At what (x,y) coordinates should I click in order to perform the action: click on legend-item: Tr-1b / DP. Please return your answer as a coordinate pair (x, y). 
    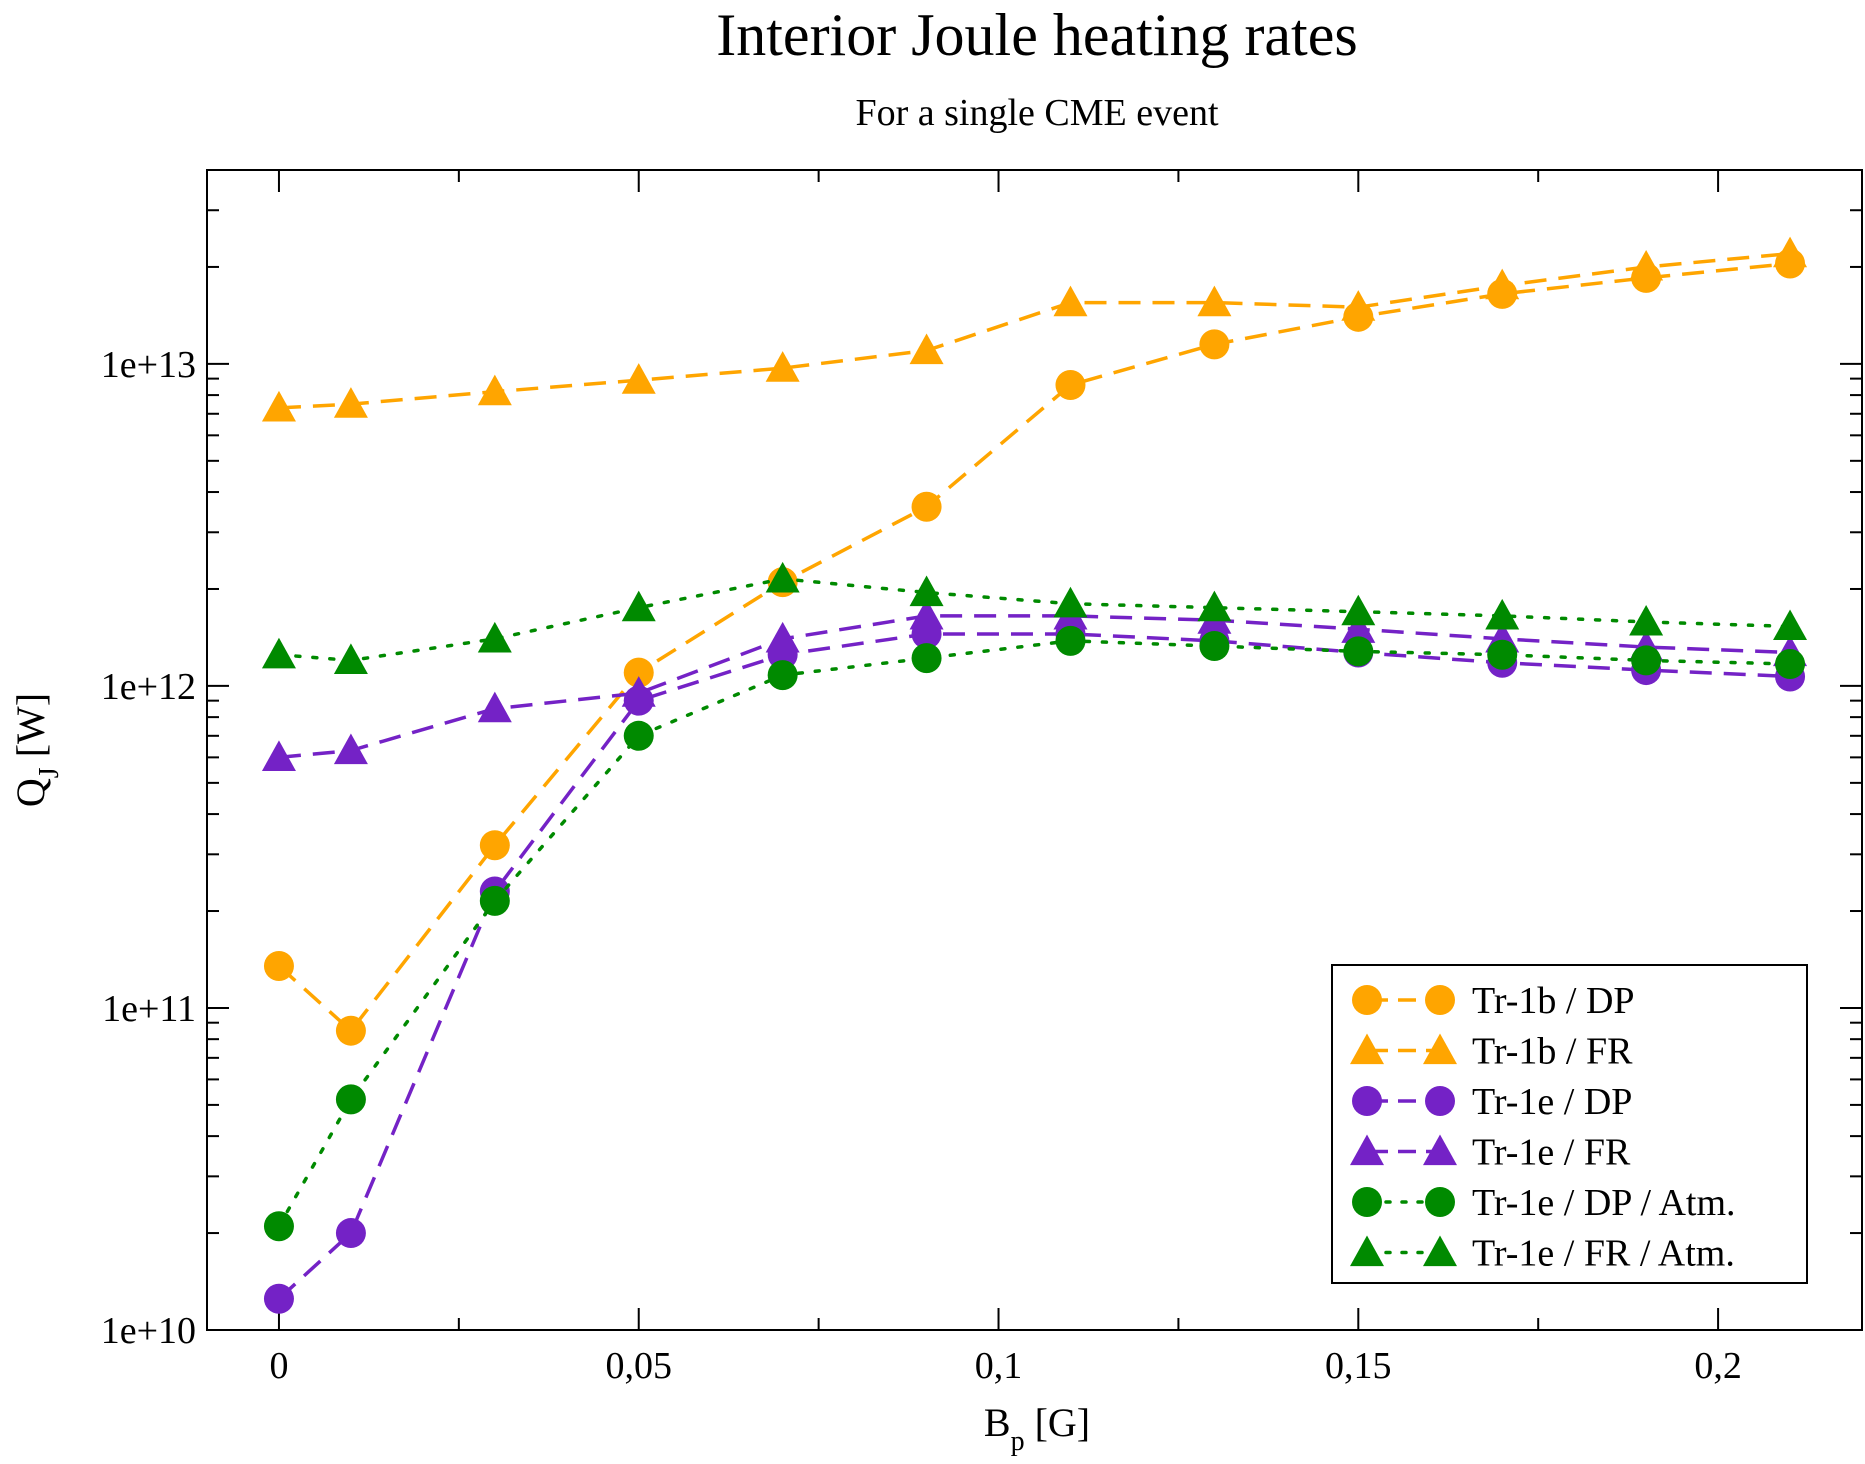
    Looking at the image, I should click on (1493, 1001).